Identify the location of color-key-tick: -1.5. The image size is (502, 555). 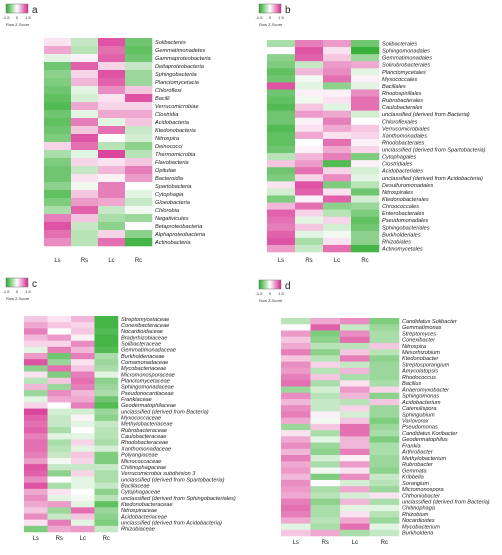
(260, 293).